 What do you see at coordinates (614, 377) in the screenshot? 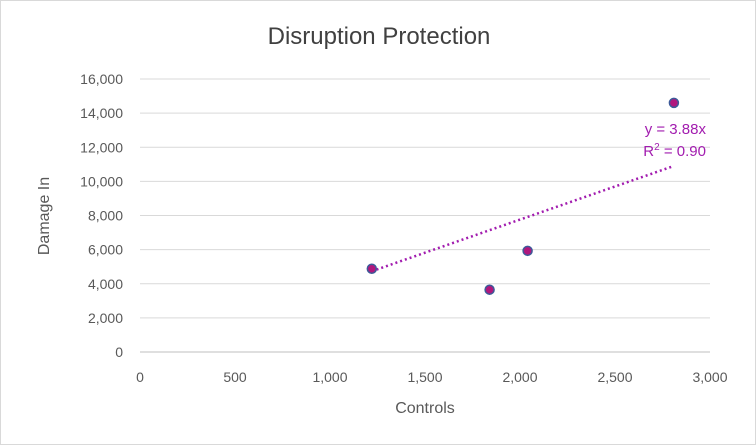
I see `x-tick-label: 2,500` at bounding box center [614, 377].